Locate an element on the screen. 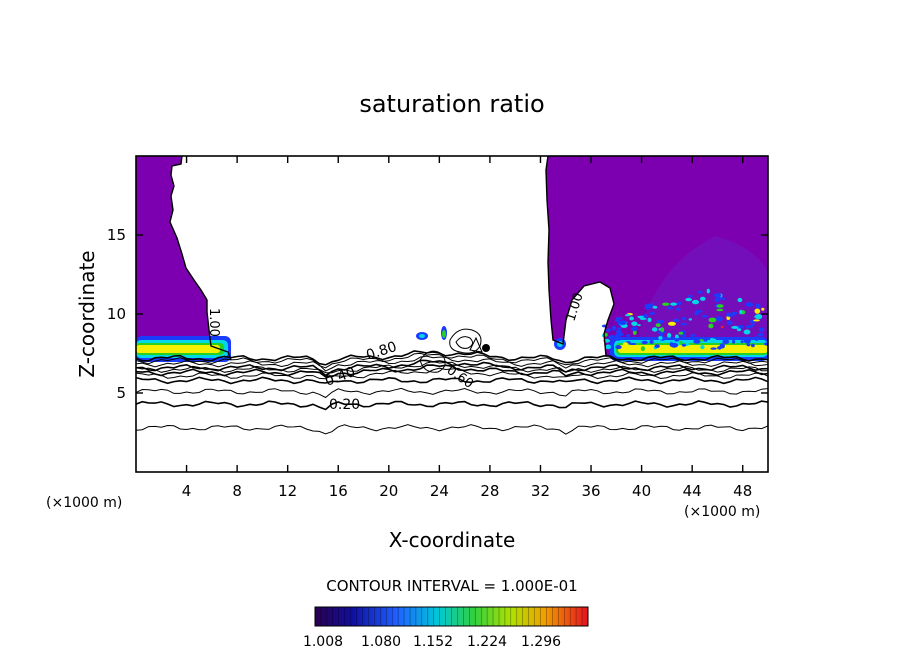 The height and width of the screenshot is (654, 904). right-cloud-speckles is located at coordinates (684, 320).